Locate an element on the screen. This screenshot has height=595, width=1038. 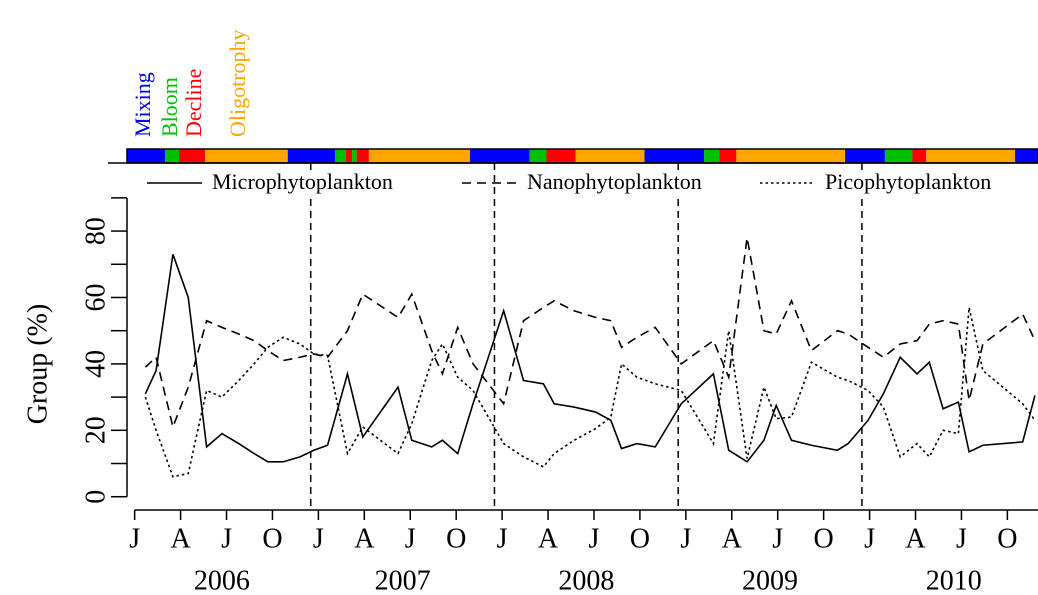
year-label: 2009 is located at coordinates (770, 580).